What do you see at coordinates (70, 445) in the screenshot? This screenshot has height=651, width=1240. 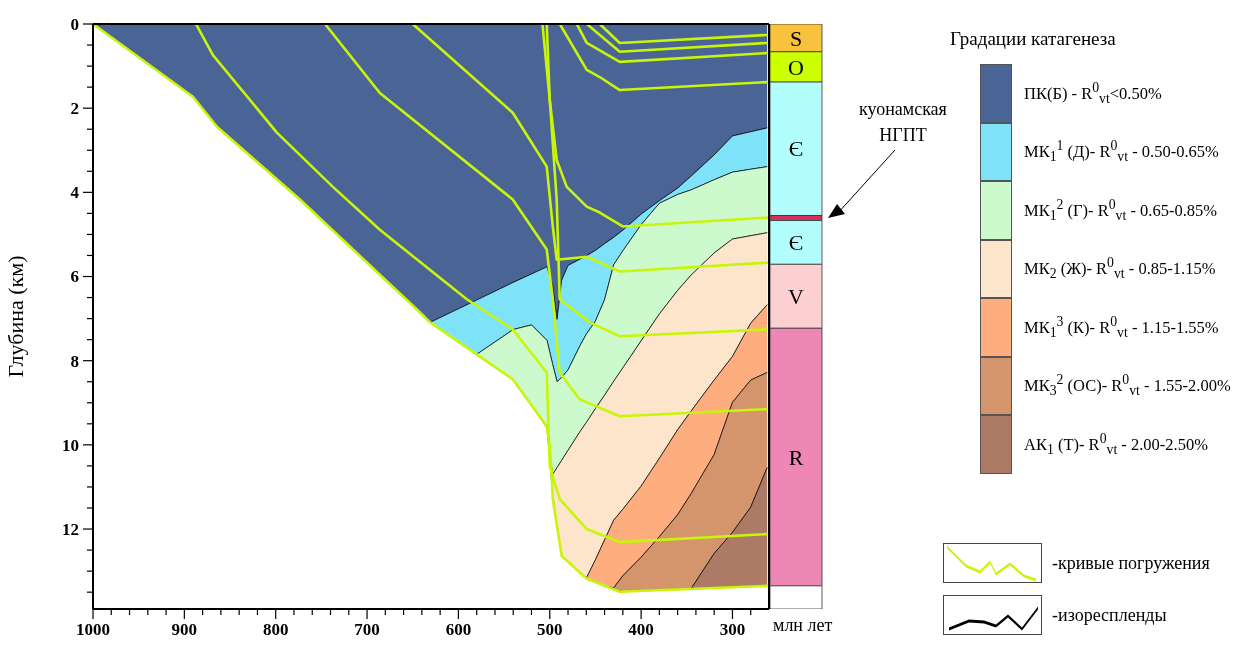 I see `y-tick-label: 10` at bounding box center [70, 445].